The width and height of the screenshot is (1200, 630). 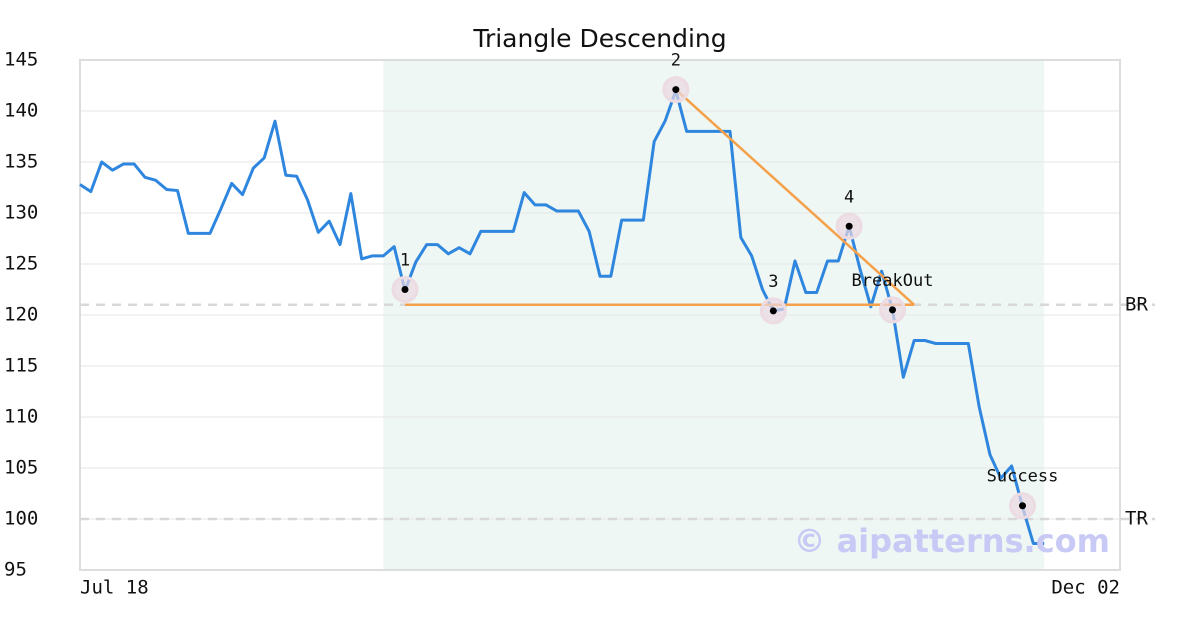 What do you see at coordinates (21, 162) in the screenshot?
I see `y-tick-label: 135` at bounding box center [21, 162].